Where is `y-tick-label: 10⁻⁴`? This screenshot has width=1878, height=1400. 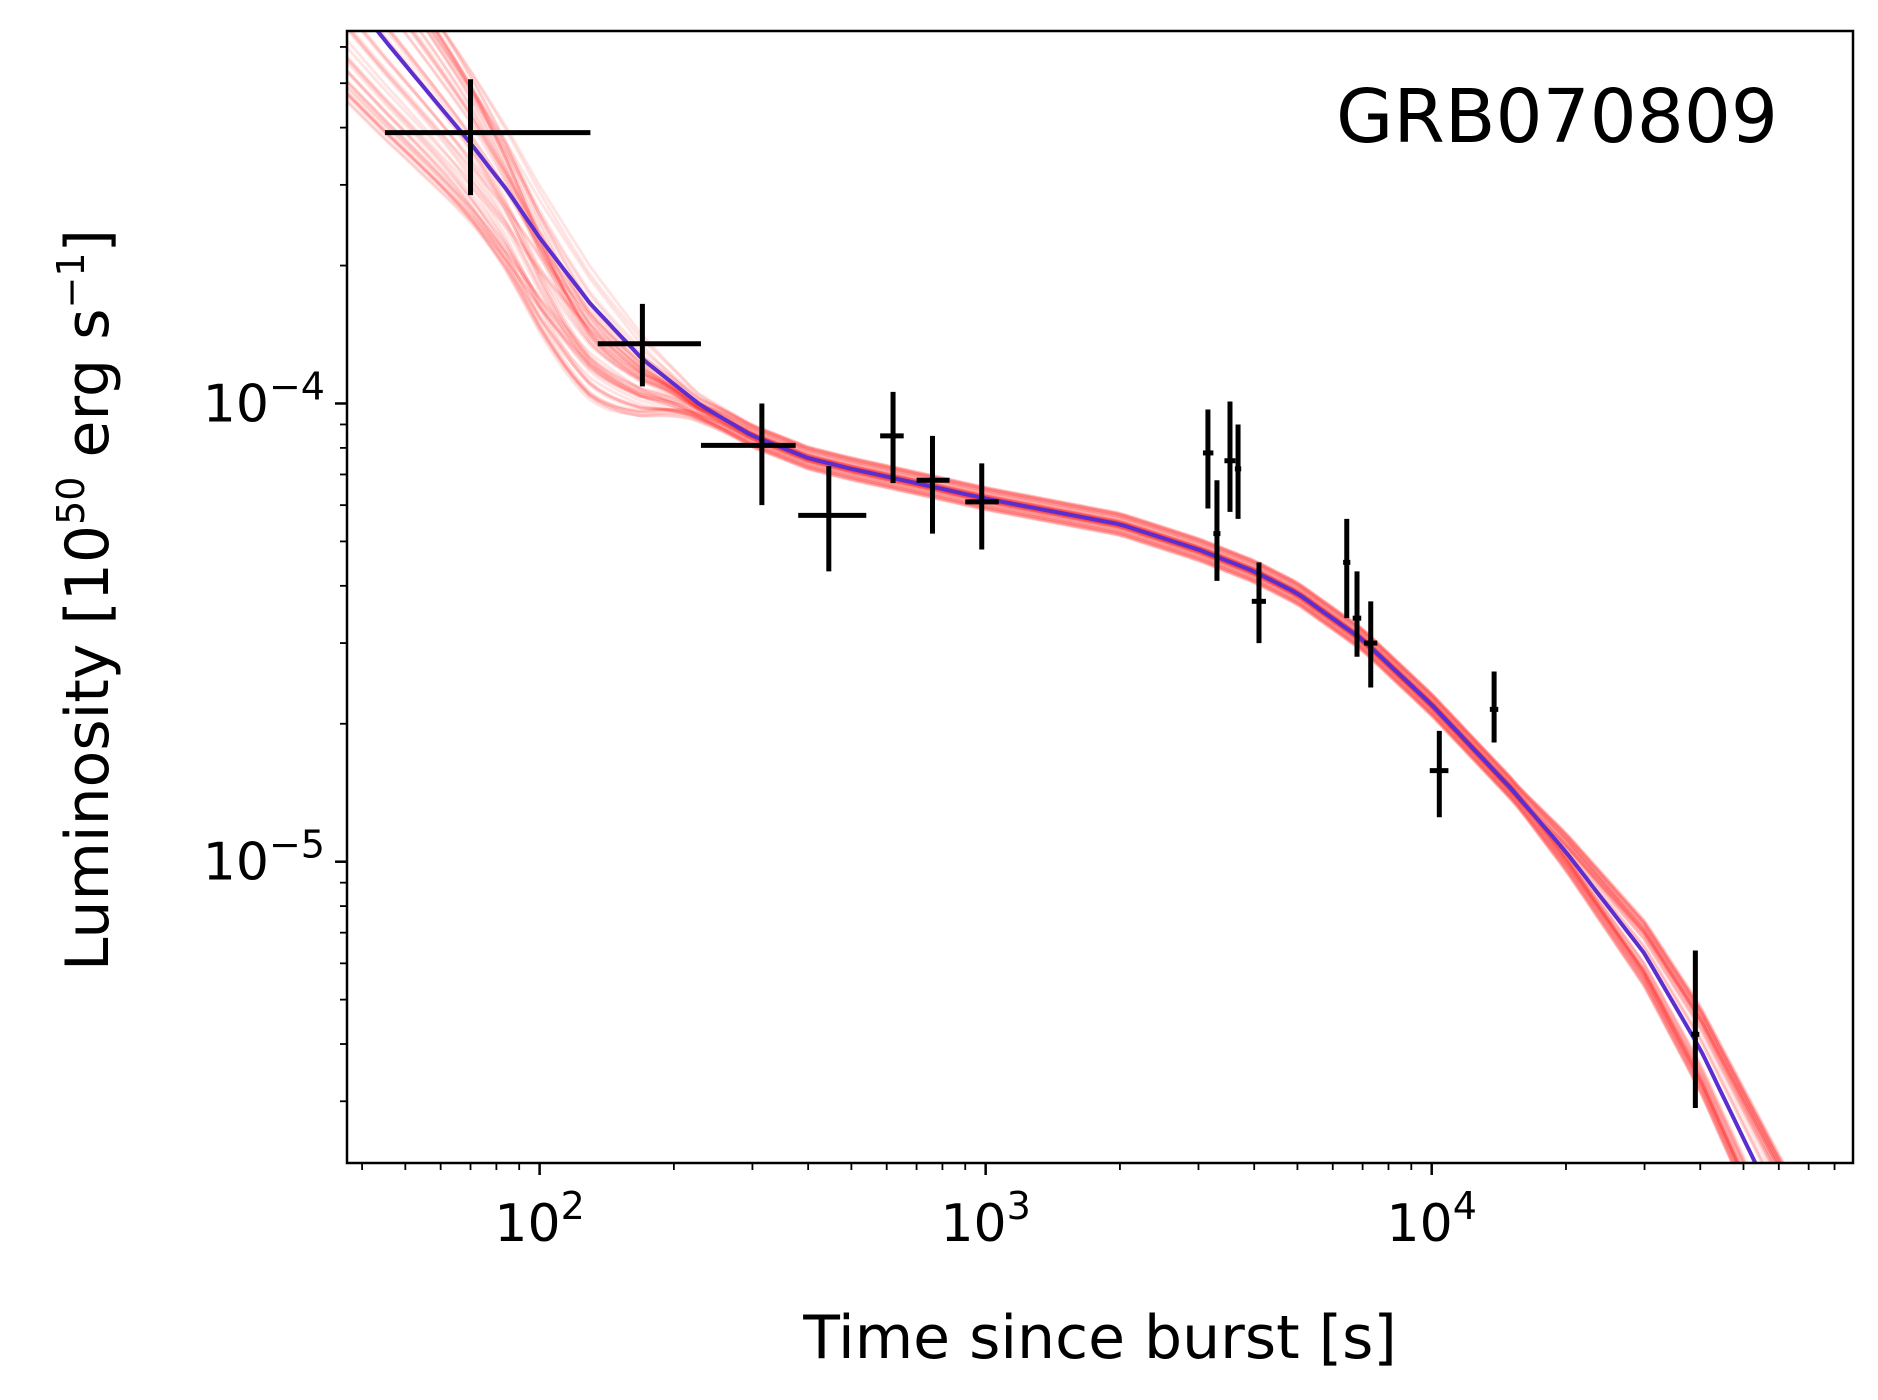
y-tick-label: 10⁻⁴ is located at coordinates (264, 399).